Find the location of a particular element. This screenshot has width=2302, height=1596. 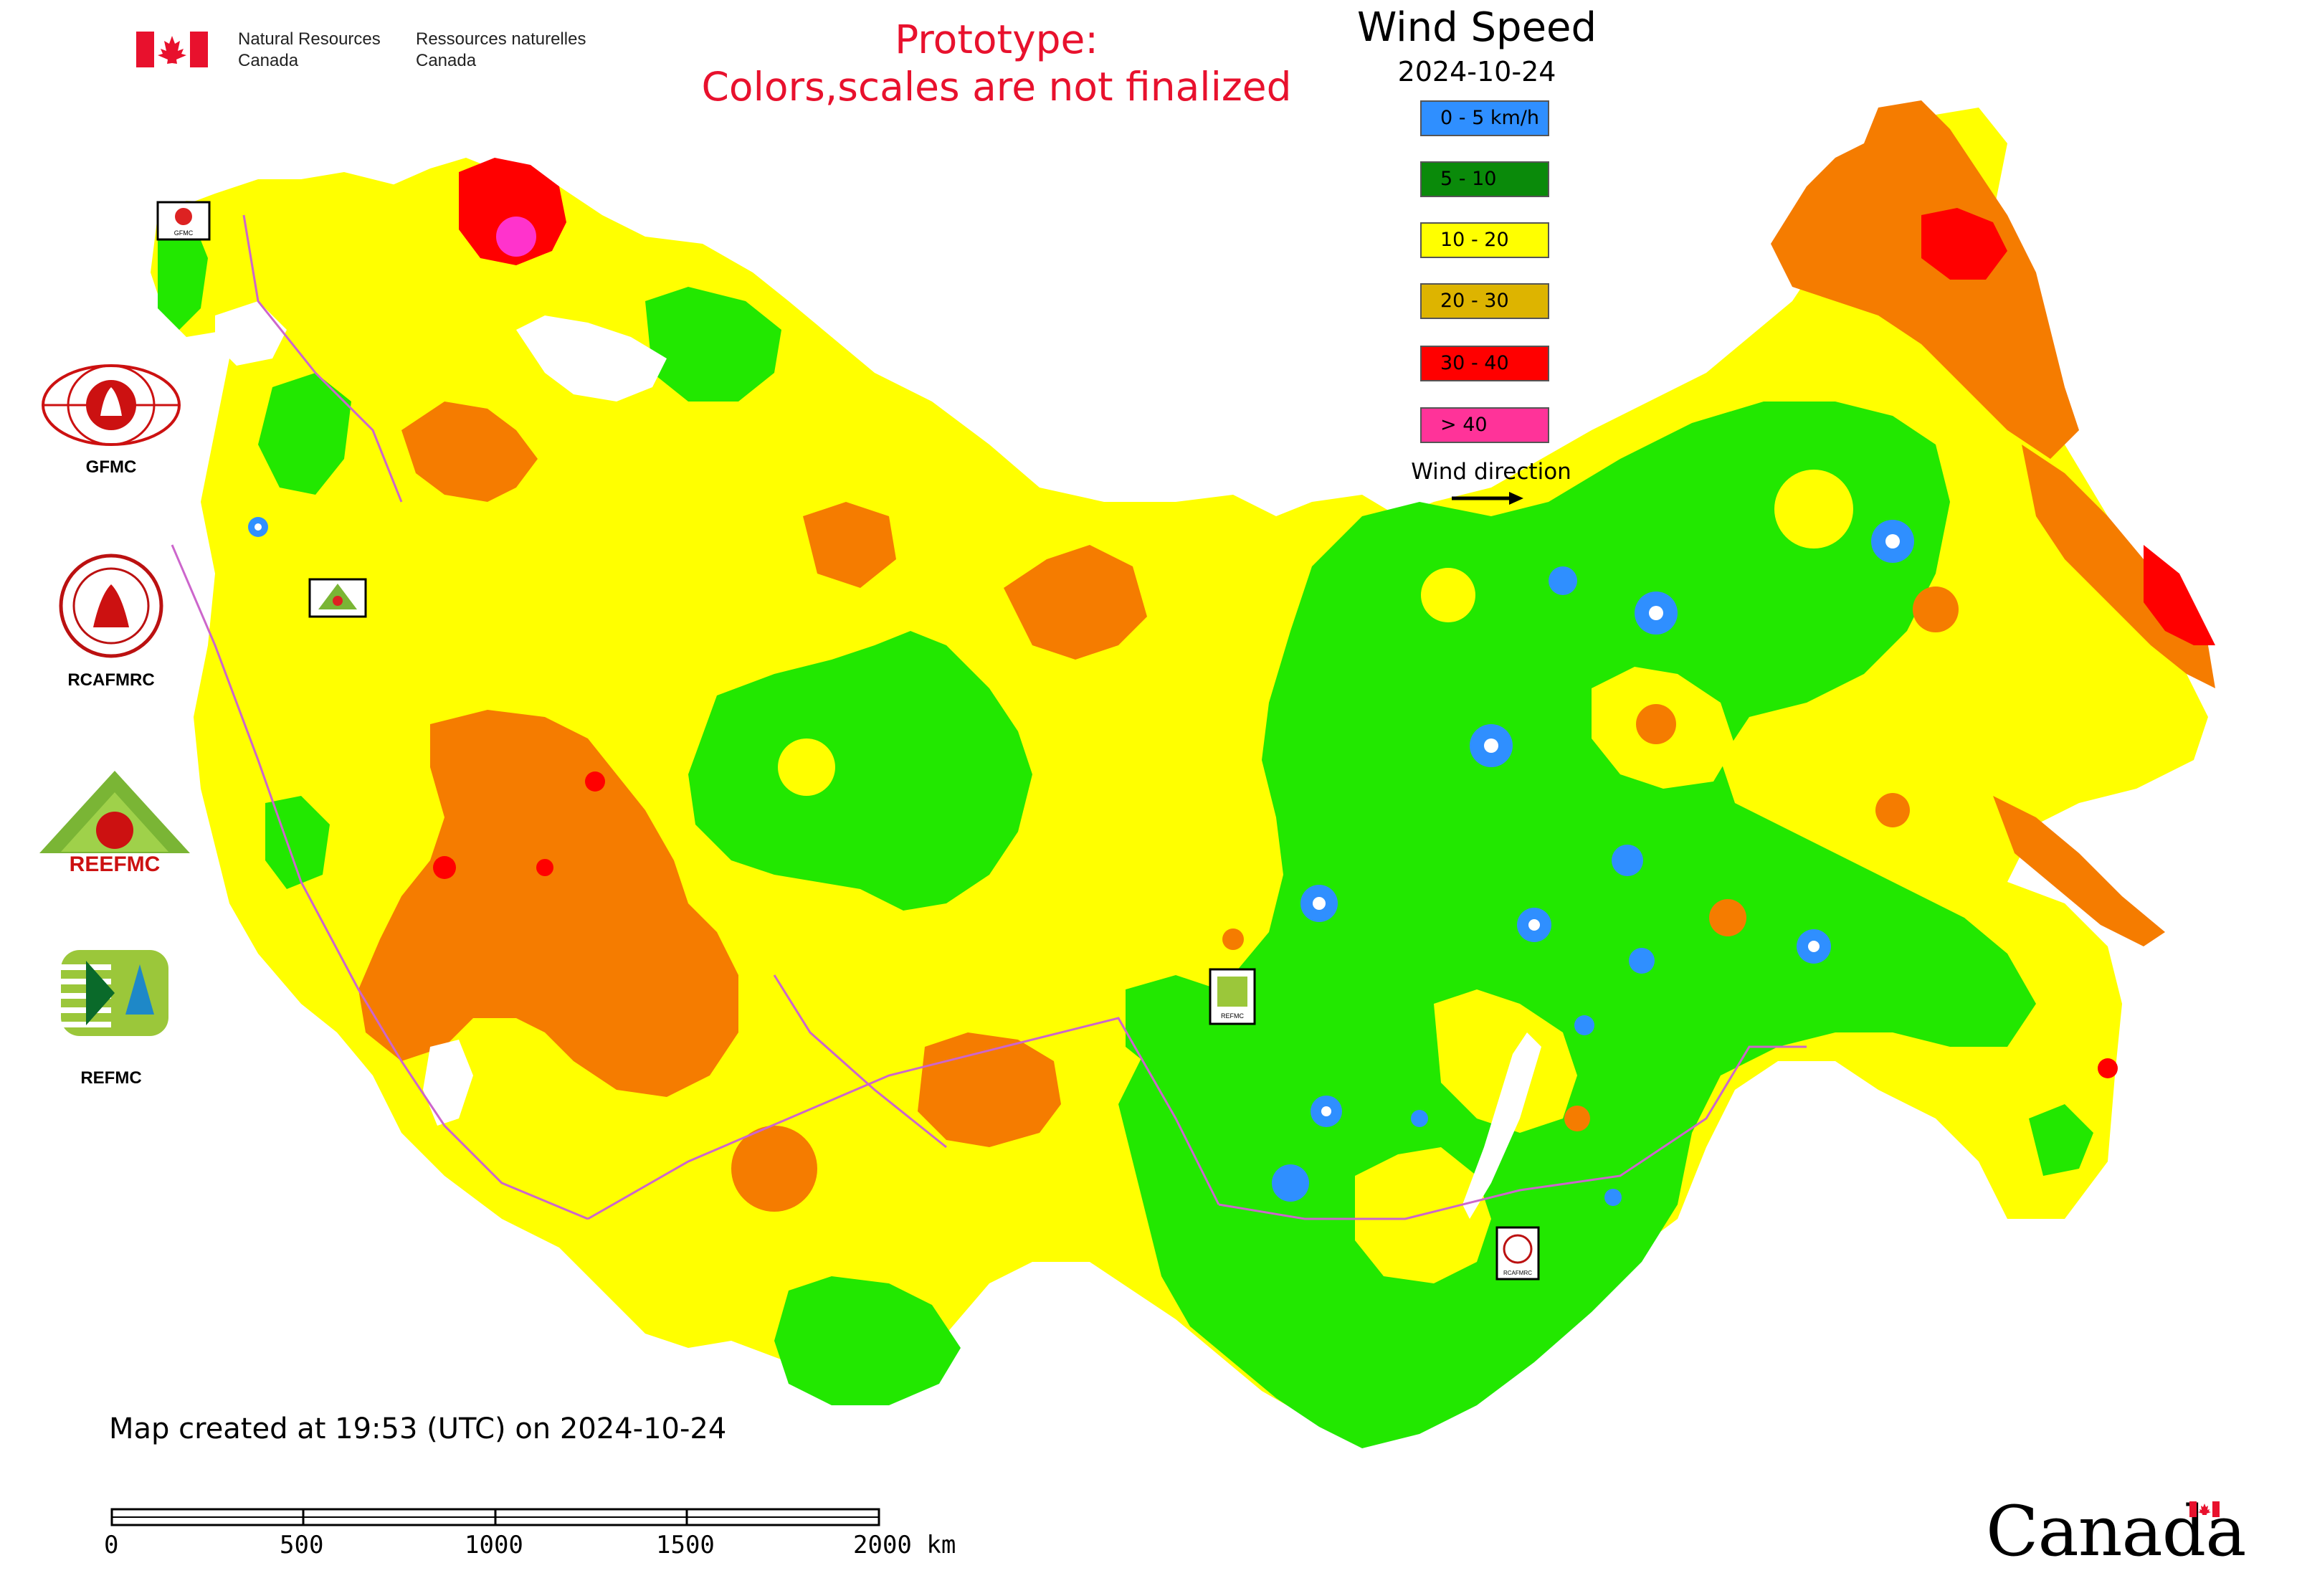

marker-refmc: REFMC is located at coordinates (1232, 996).